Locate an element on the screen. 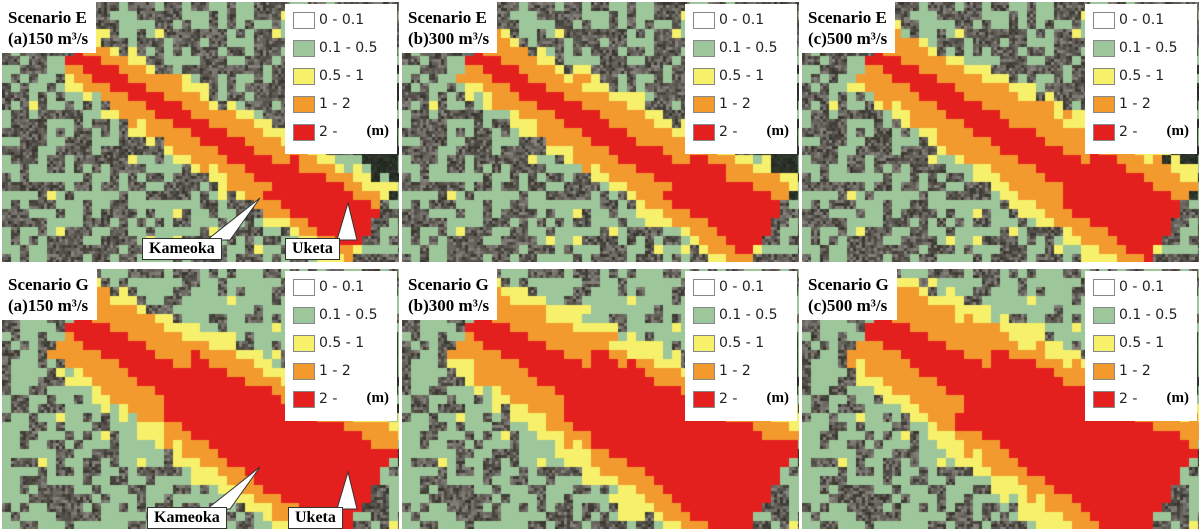  panel-title: Scenario E (a)150 m³/s is located at coordinates (49, 27).